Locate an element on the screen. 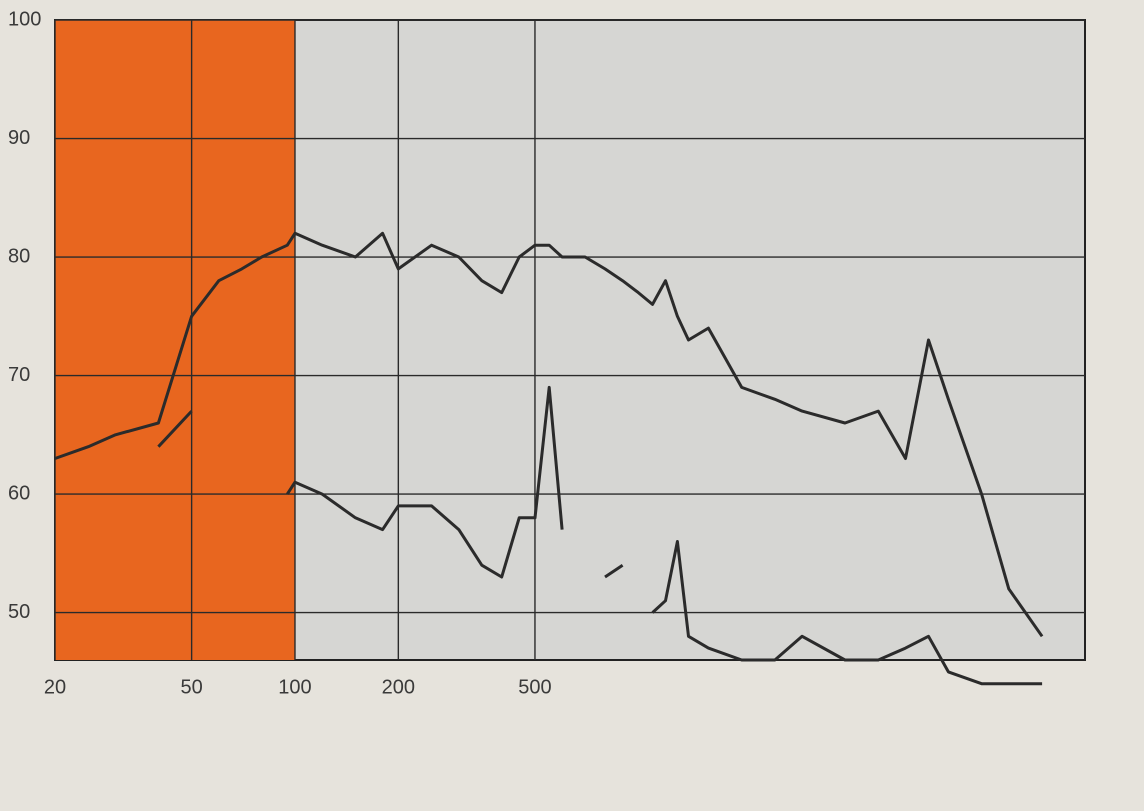 This screenshot has width=1144, height=811. y-tick-label: 50 is located at coordinates (19, 612).